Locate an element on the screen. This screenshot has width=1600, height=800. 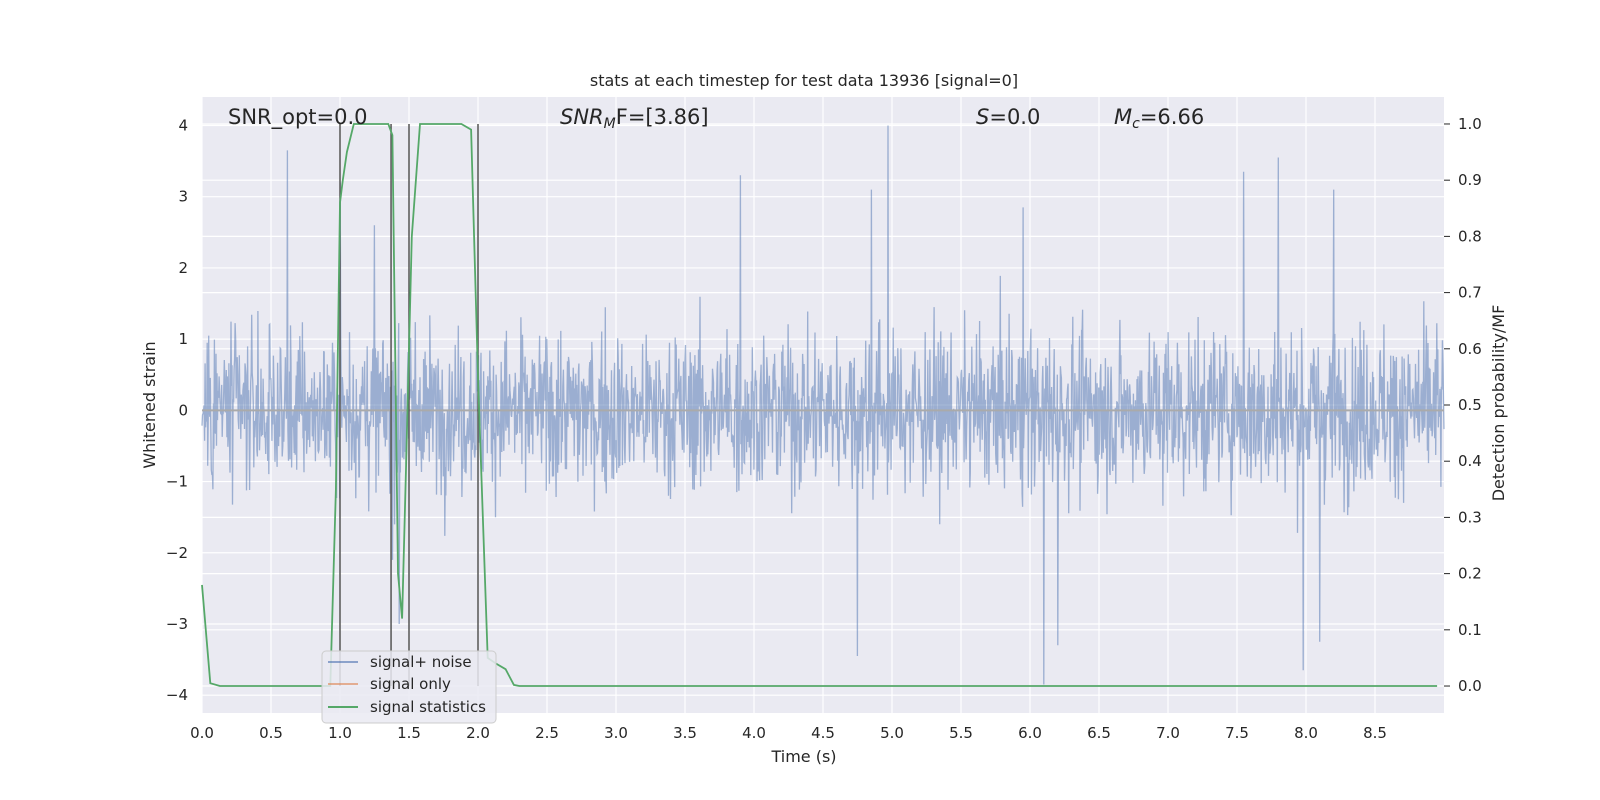
x-tick-label: 6.5 is located at coordinates (1099, 733).